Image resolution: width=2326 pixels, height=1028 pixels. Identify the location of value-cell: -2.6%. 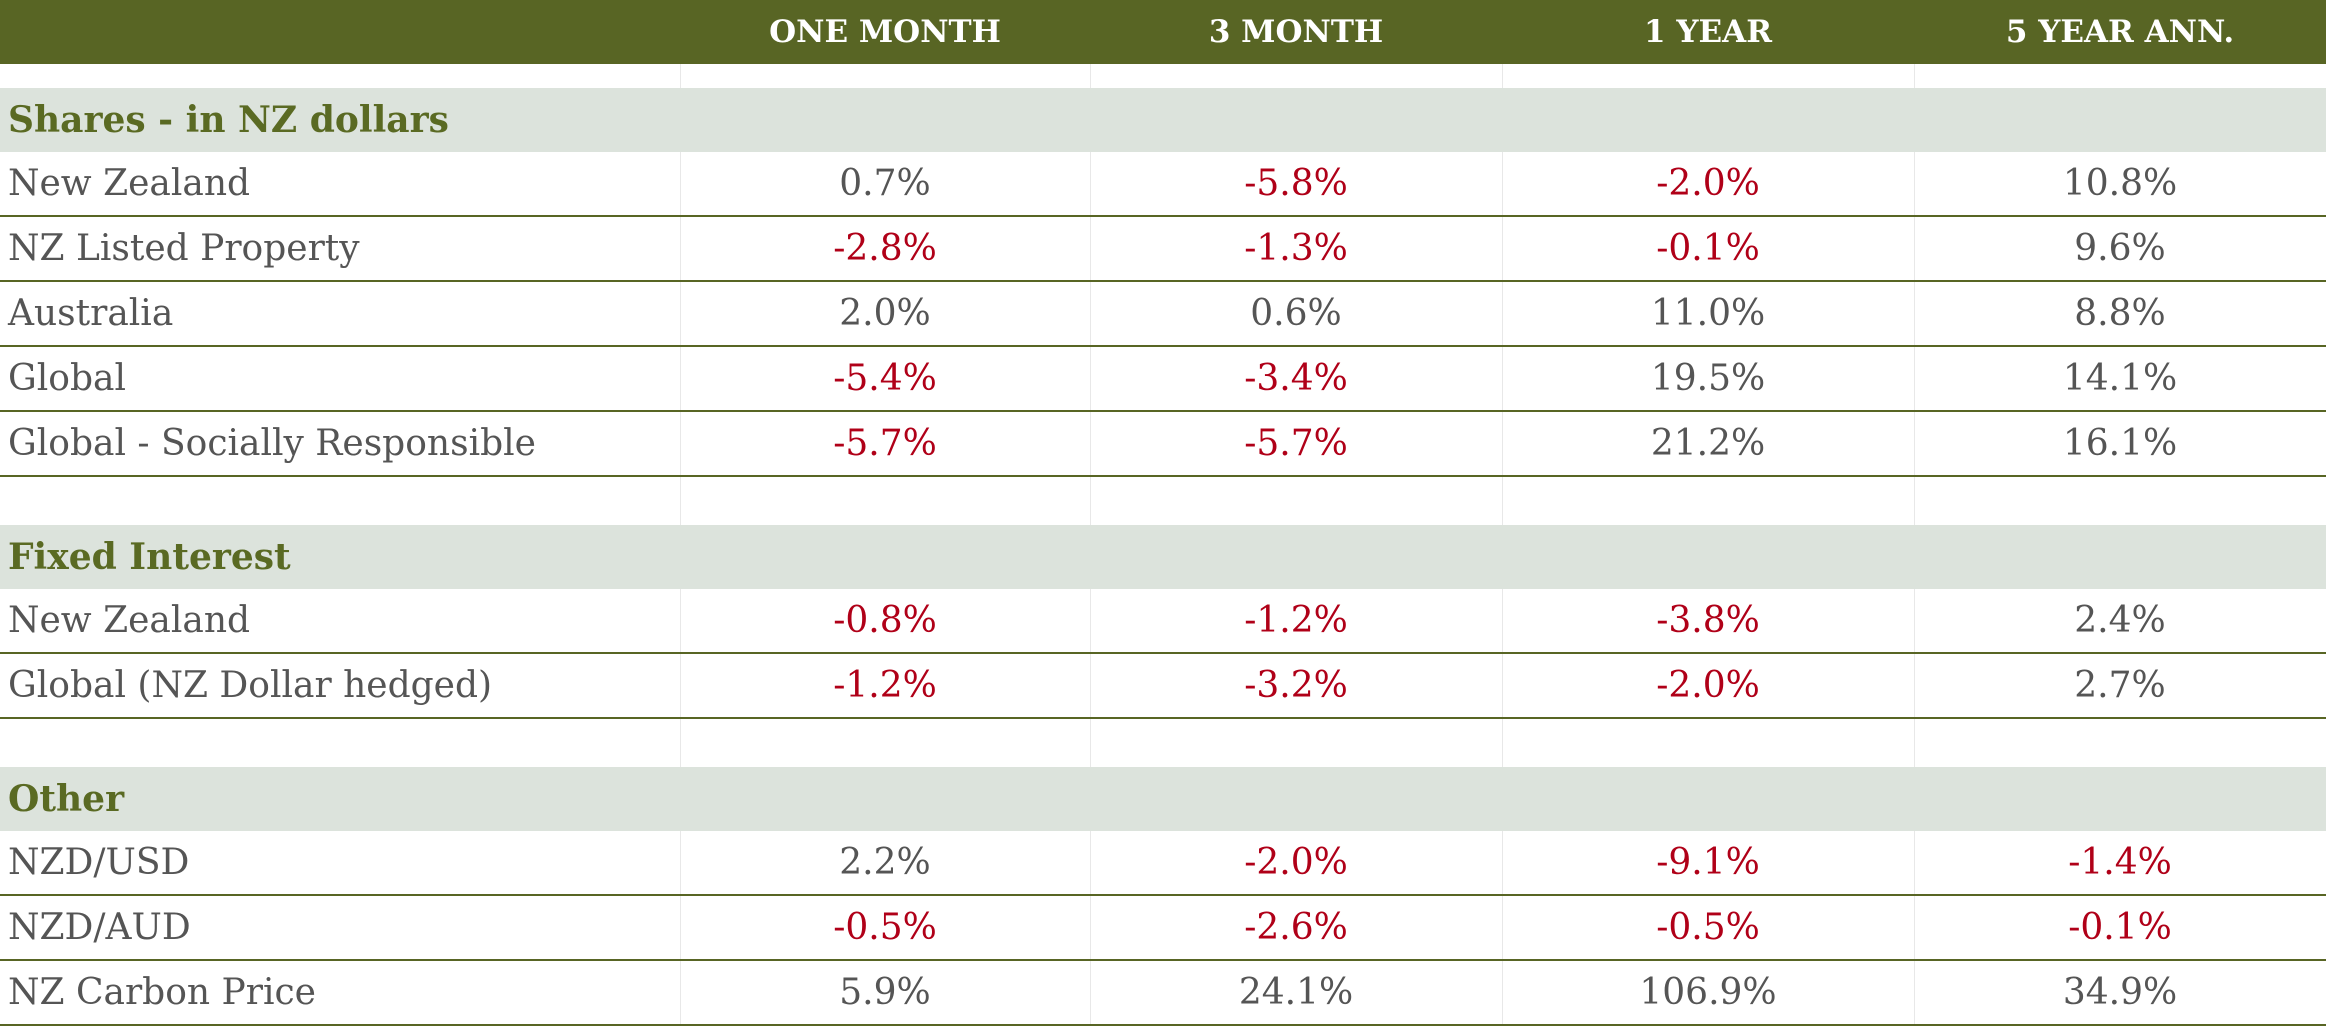
(1296, 927).